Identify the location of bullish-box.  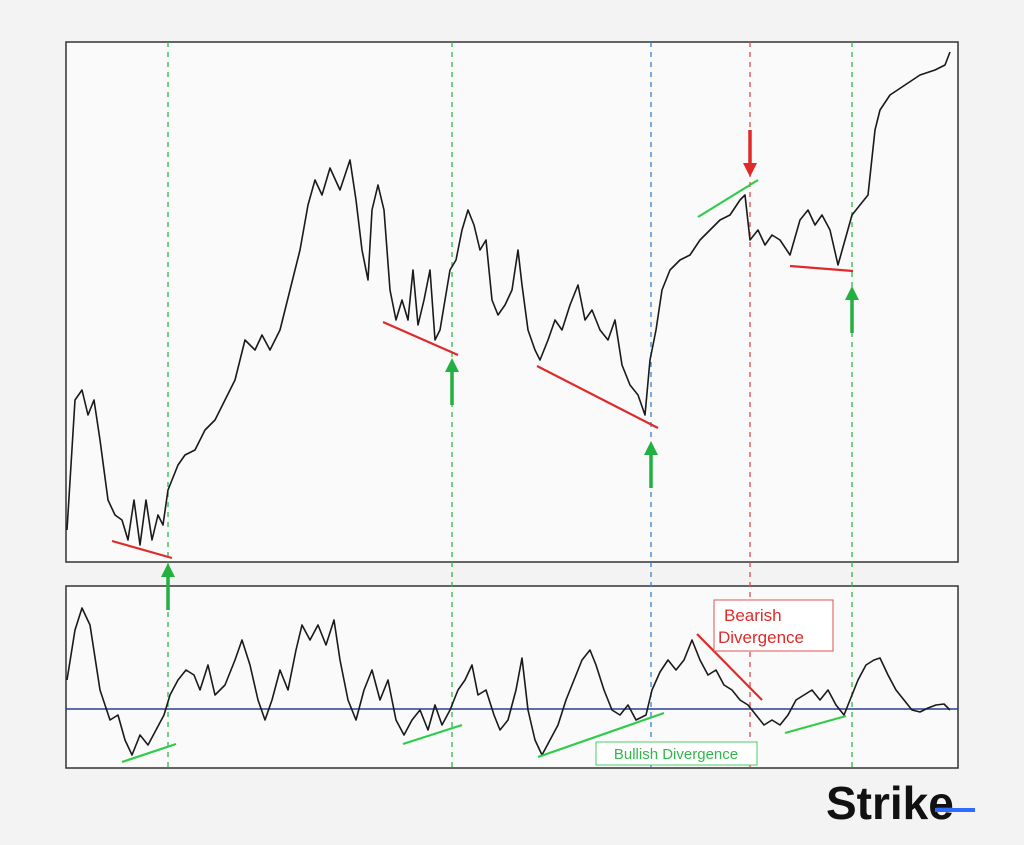
(676, 753).